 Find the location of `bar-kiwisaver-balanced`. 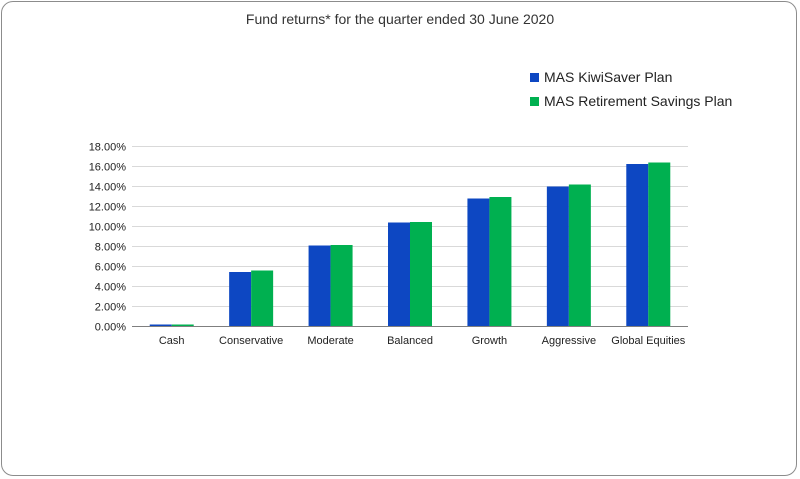

bar-kiwisaver-balanced is located at coordinates (399, 274).